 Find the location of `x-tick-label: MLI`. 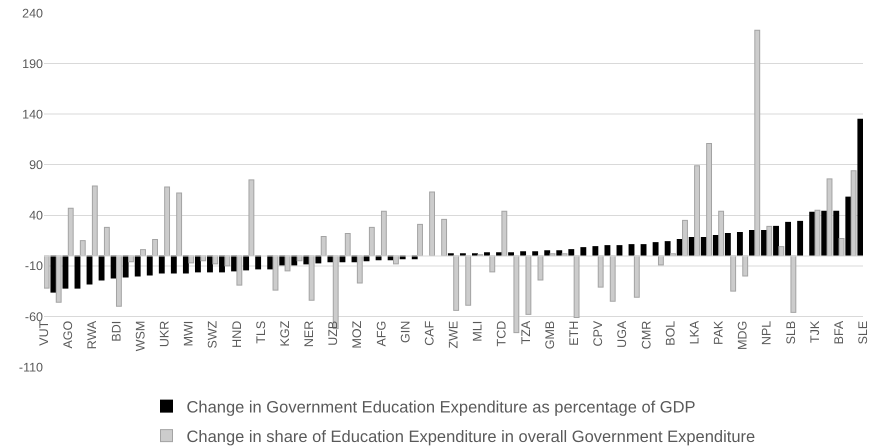

x-tick-label: MLI is located at coordinates (477, 331).